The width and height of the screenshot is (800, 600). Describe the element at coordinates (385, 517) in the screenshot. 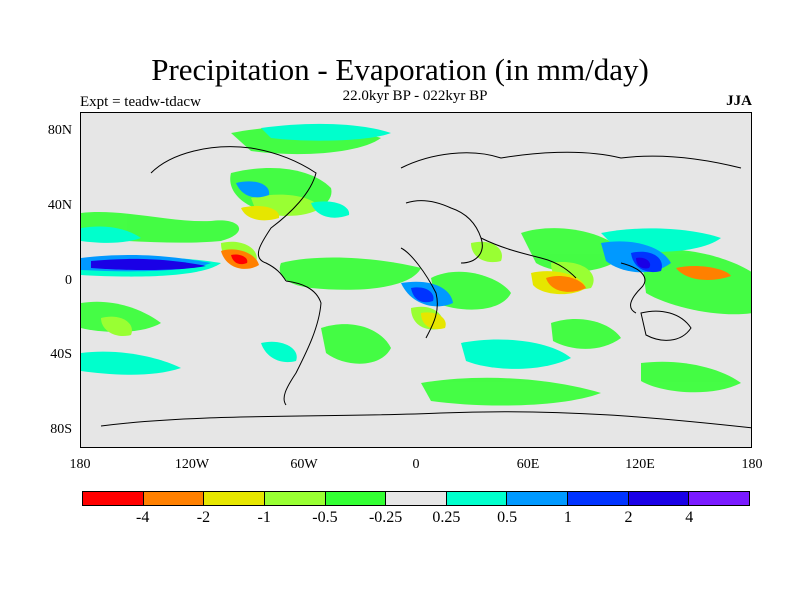

I see `colorbar-tick-label: -0.25` at that location.